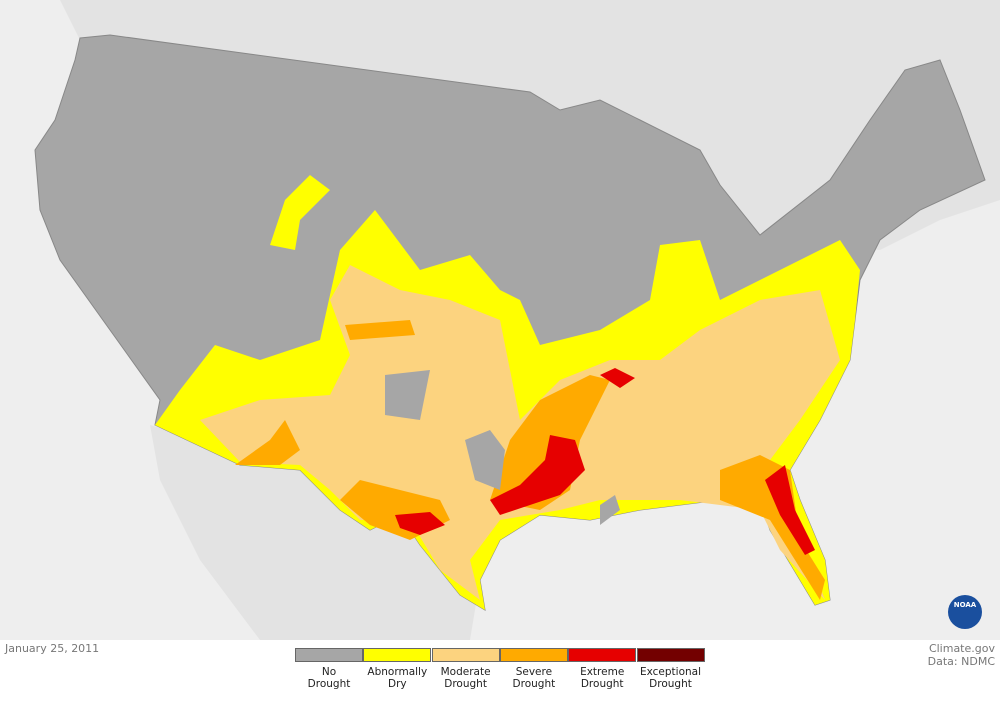 The height and width of the screenshot is (704, 1000). What do you see at coordinates (961, 648) in the screenshot?
I see `credit: Climate.gov` at bounding box center [961, 648].